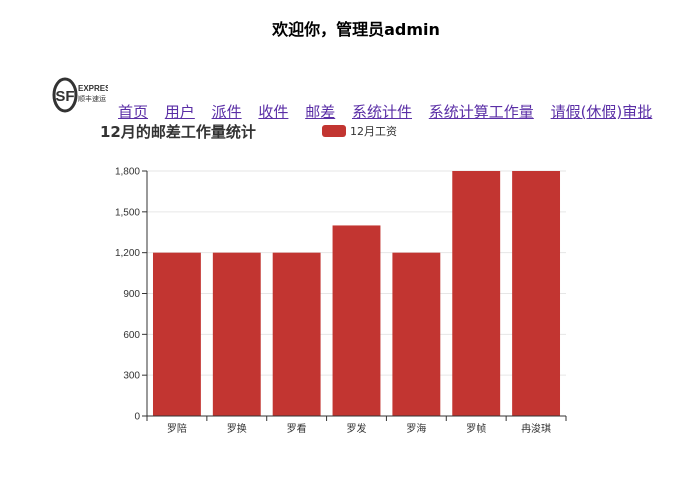 The image size is (692, 481). What do you see at coordinates (178, 132) in the screenshot?
I see `chart-title: 12月的邮差工作量统计` at bounding box center [178, 132].